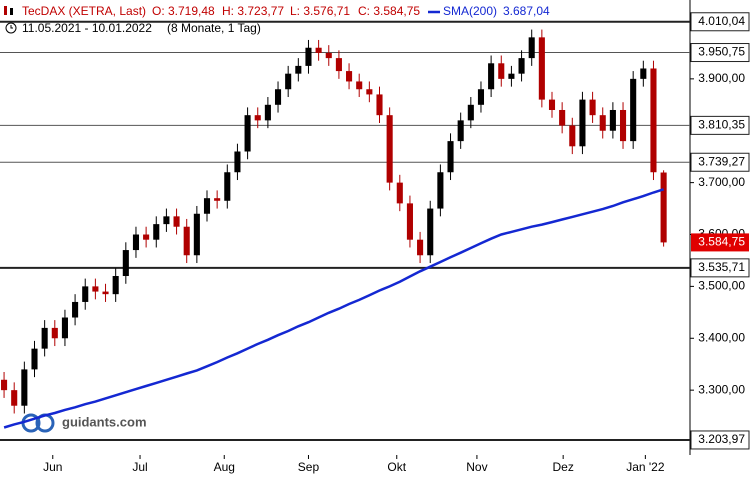  What do you see at coordinates (389, 11) in the screenshot?
I see `ohlc-close: C: 3.584,75` at bounding box center [389, 11].